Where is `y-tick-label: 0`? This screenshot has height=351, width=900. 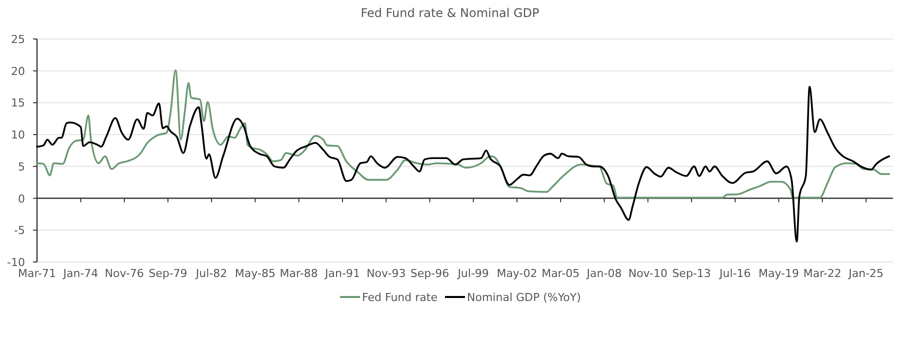 y-tick-label: 0 is located at coordinates (21, 199).